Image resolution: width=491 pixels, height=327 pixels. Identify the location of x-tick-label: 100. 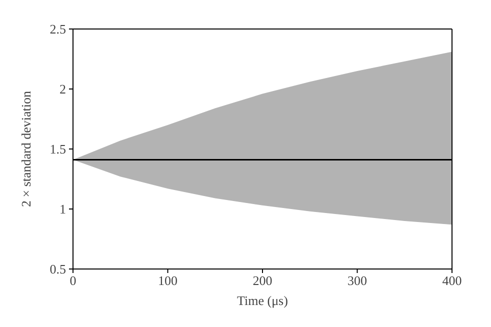
(168, 280).